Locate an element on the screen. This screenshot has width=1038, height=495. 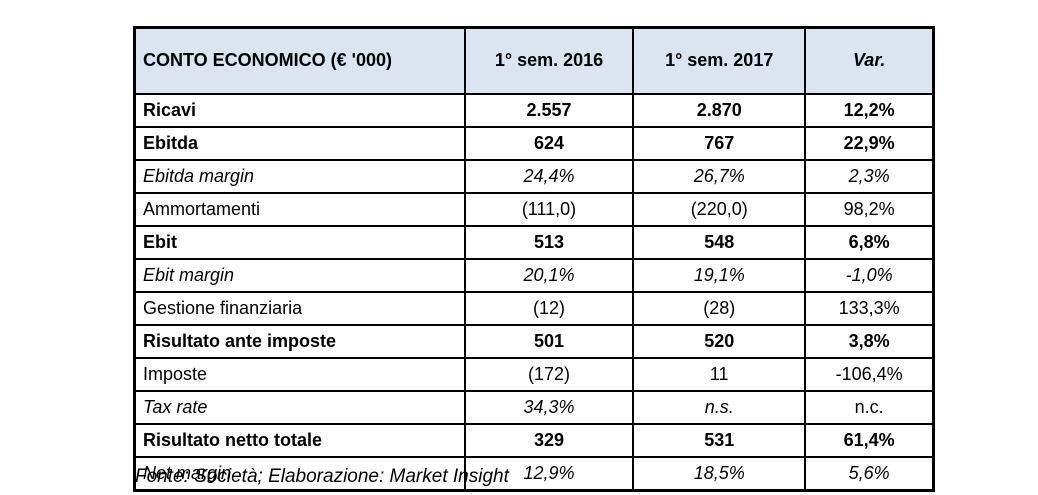
col-header-sem-2017: 1° sem. 2017 is located at coordinates (719, 60).